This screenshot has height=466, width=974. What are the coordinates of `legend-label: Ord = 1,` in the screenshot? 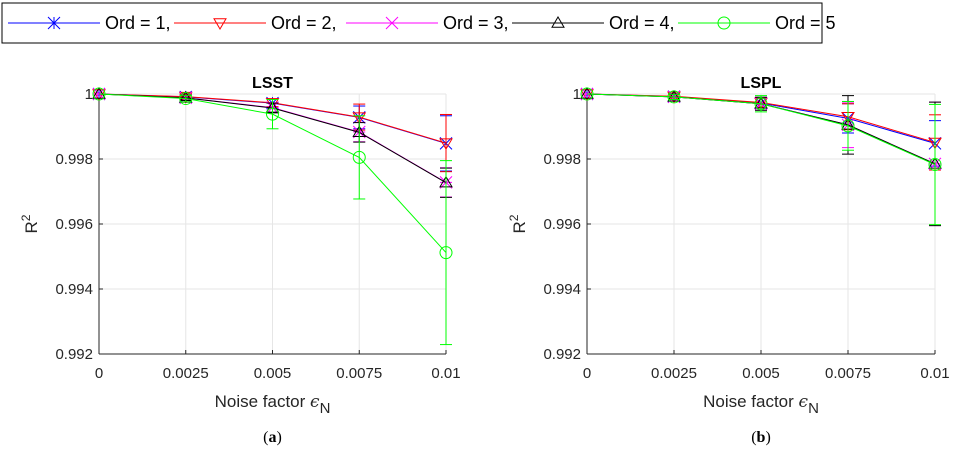 It's located at (138, 23).